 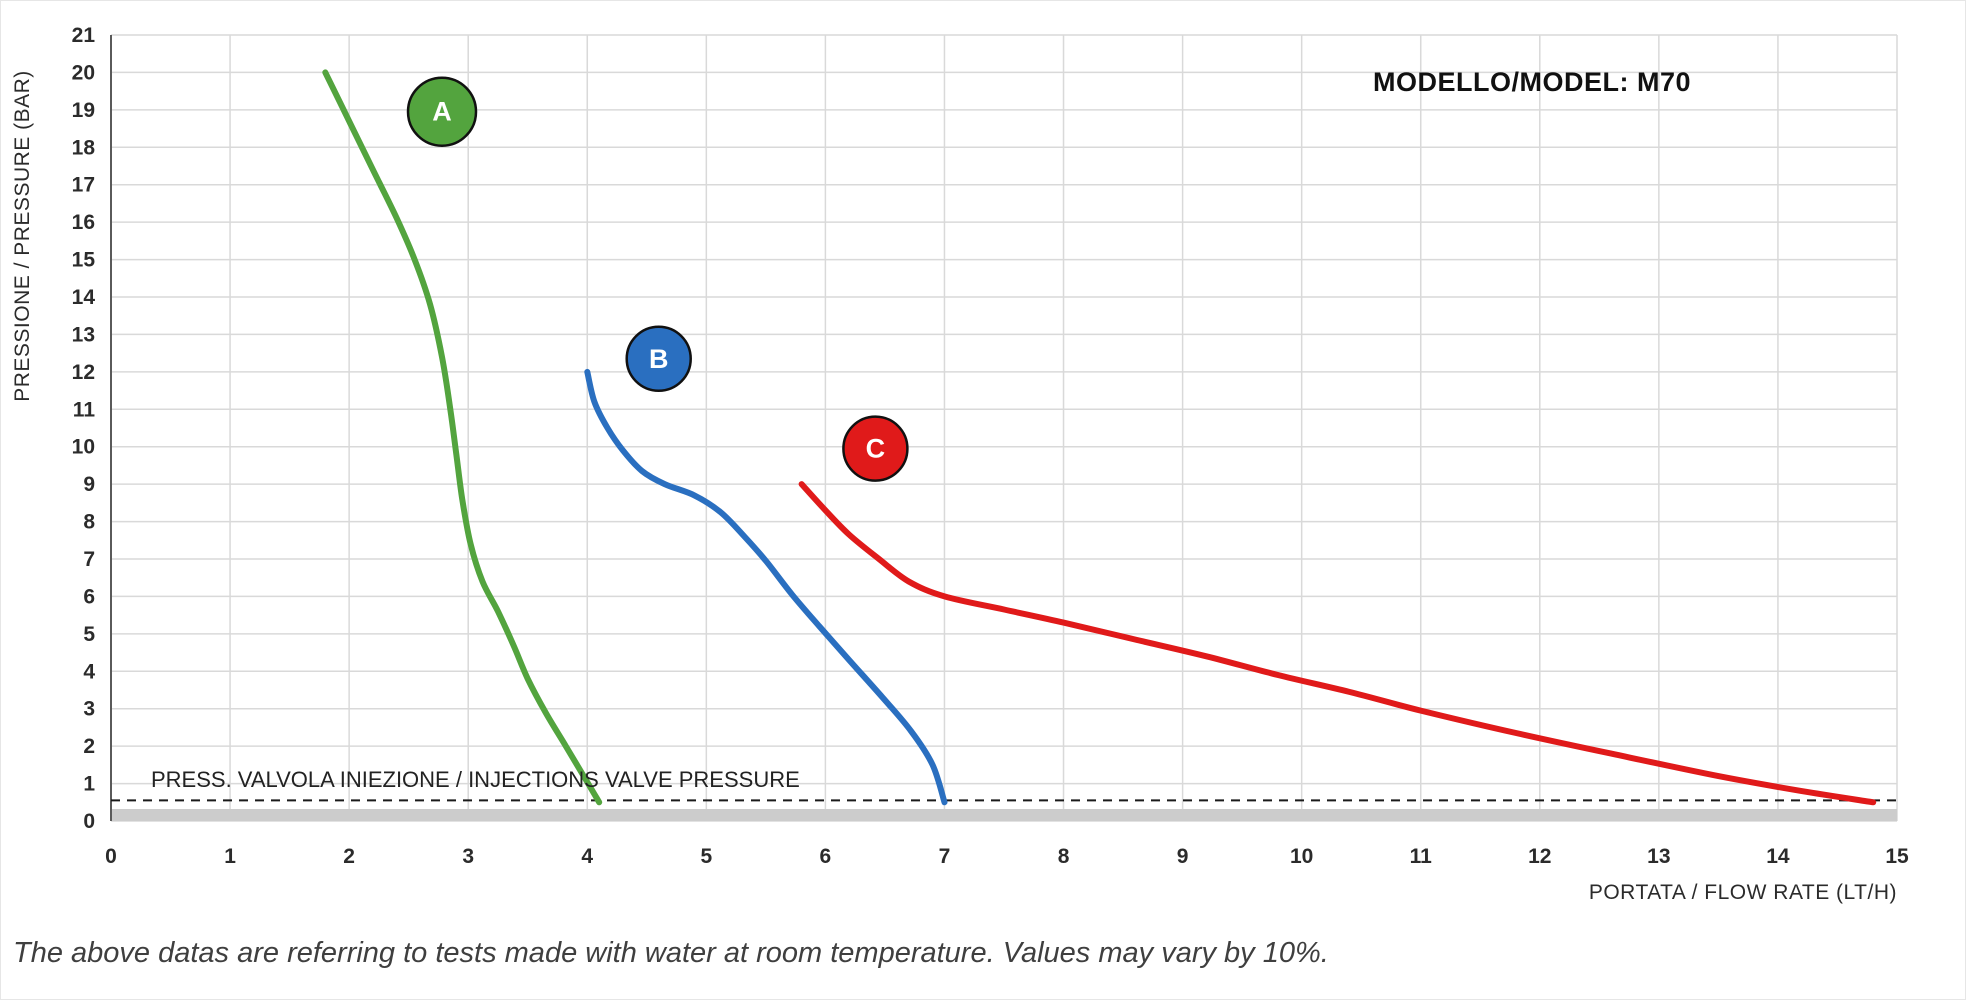 I want to click on curve-A, so click(x=462, y=437).